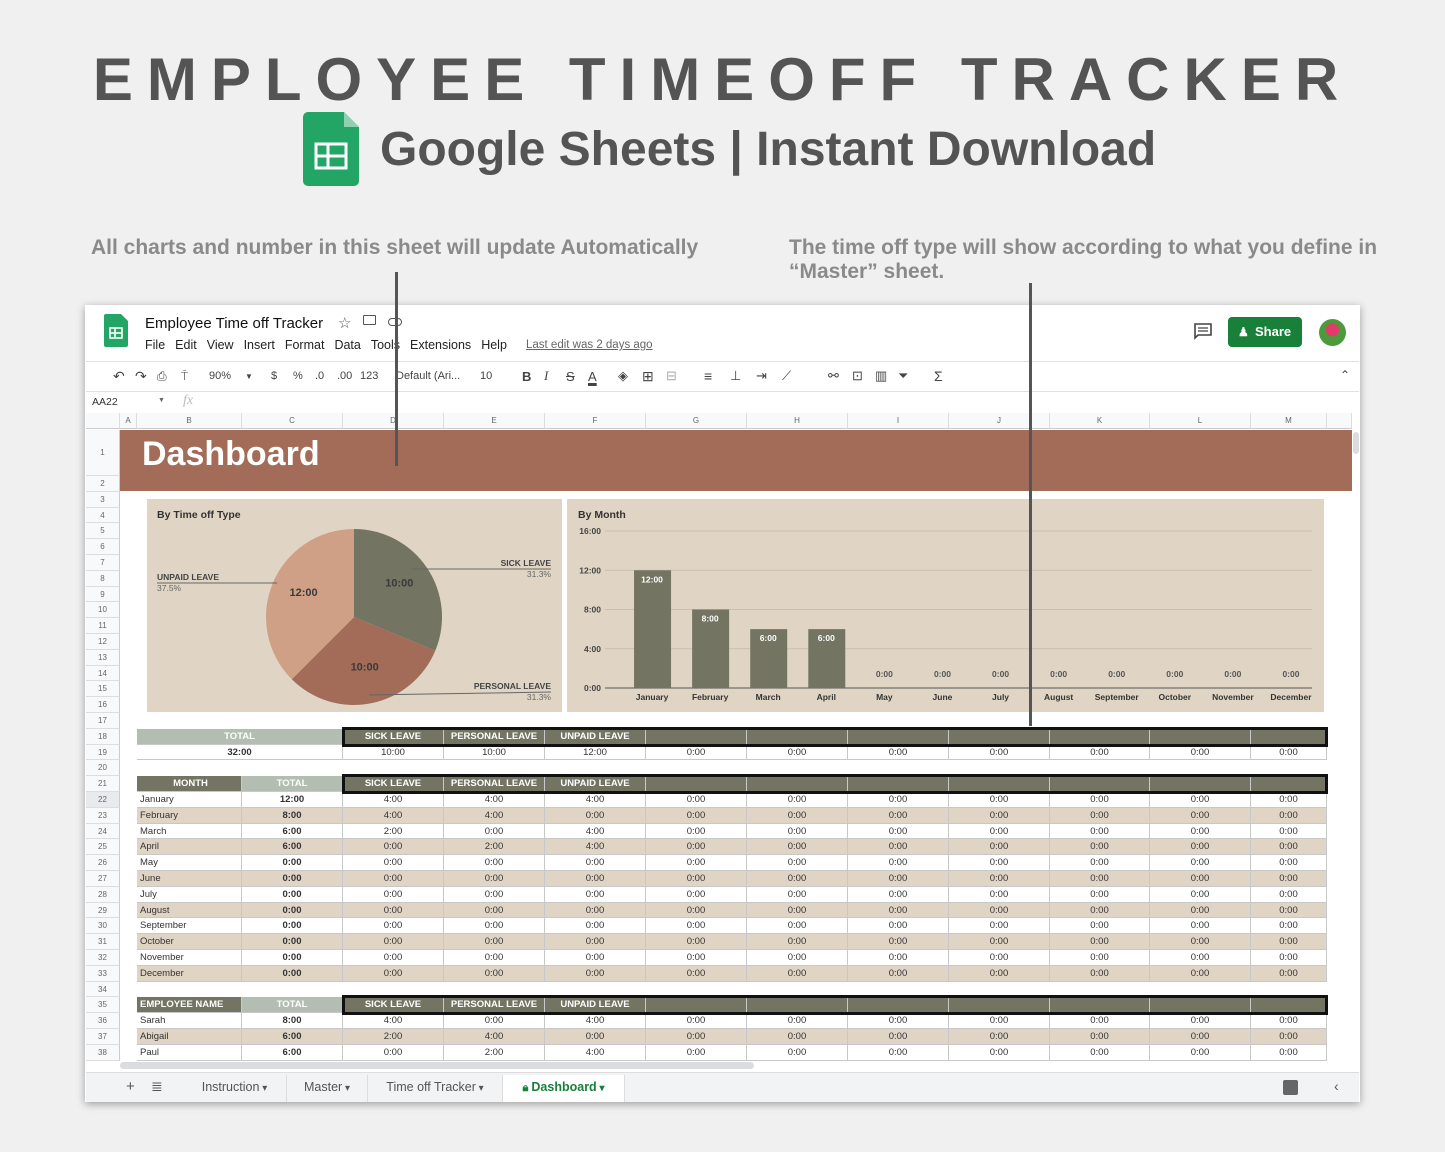  I want to click on type-total: 10:00, so click(494, 752).